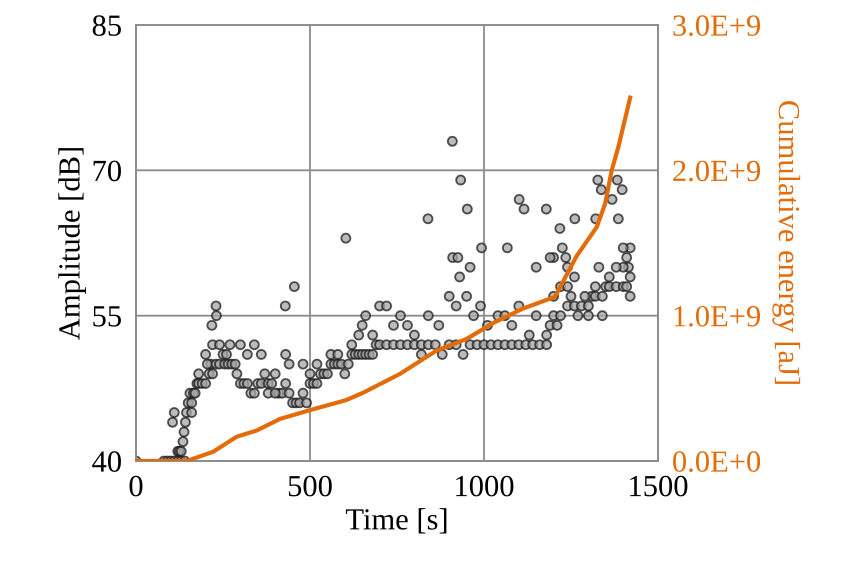 The image size is (846, 569). Describe the element at coordinates (396, 521) in the screenshot. I see `x-axis-title: Time [s]` at that location.